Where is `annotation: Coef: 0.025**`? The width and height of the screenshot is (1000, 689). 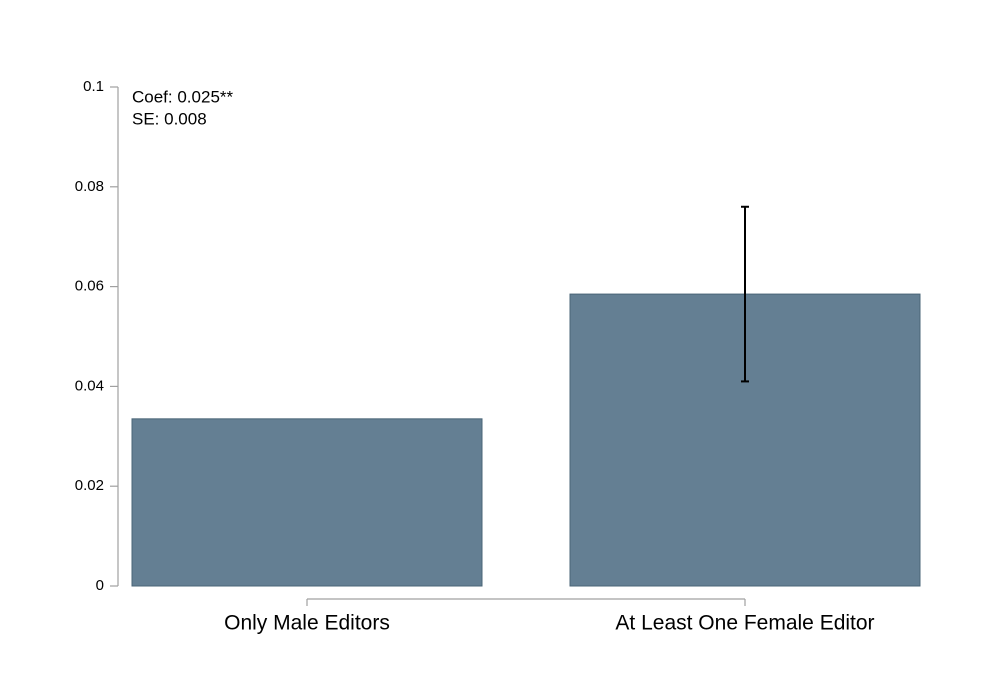 annotation: Coef: 0.025** is located at coordinates (183, 96).